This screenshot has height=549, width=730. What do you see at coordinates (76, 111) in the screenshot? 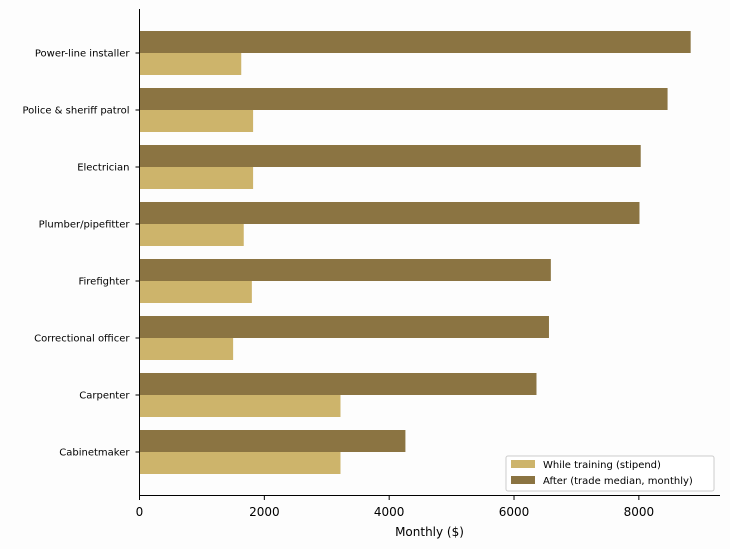
I see `y-tick-label: Police & sheriff patrol` at bounding box center [76, 111].